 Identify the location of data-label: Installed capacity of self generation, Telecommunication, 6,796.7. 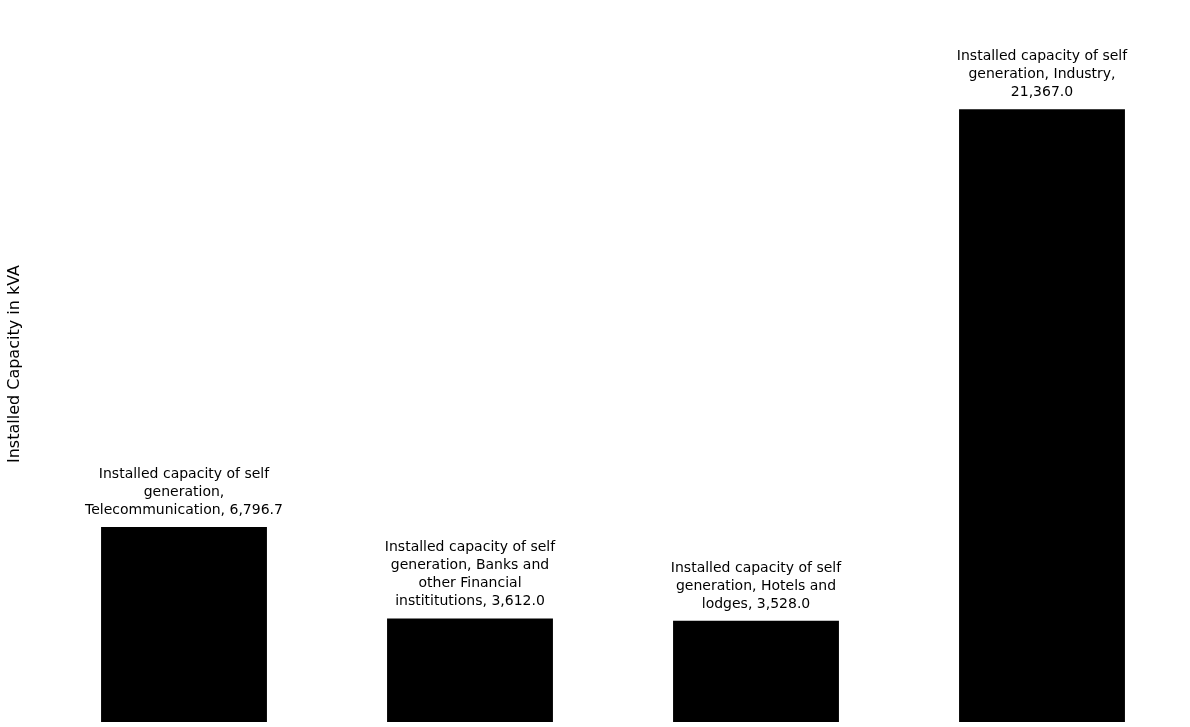
(183, 491).